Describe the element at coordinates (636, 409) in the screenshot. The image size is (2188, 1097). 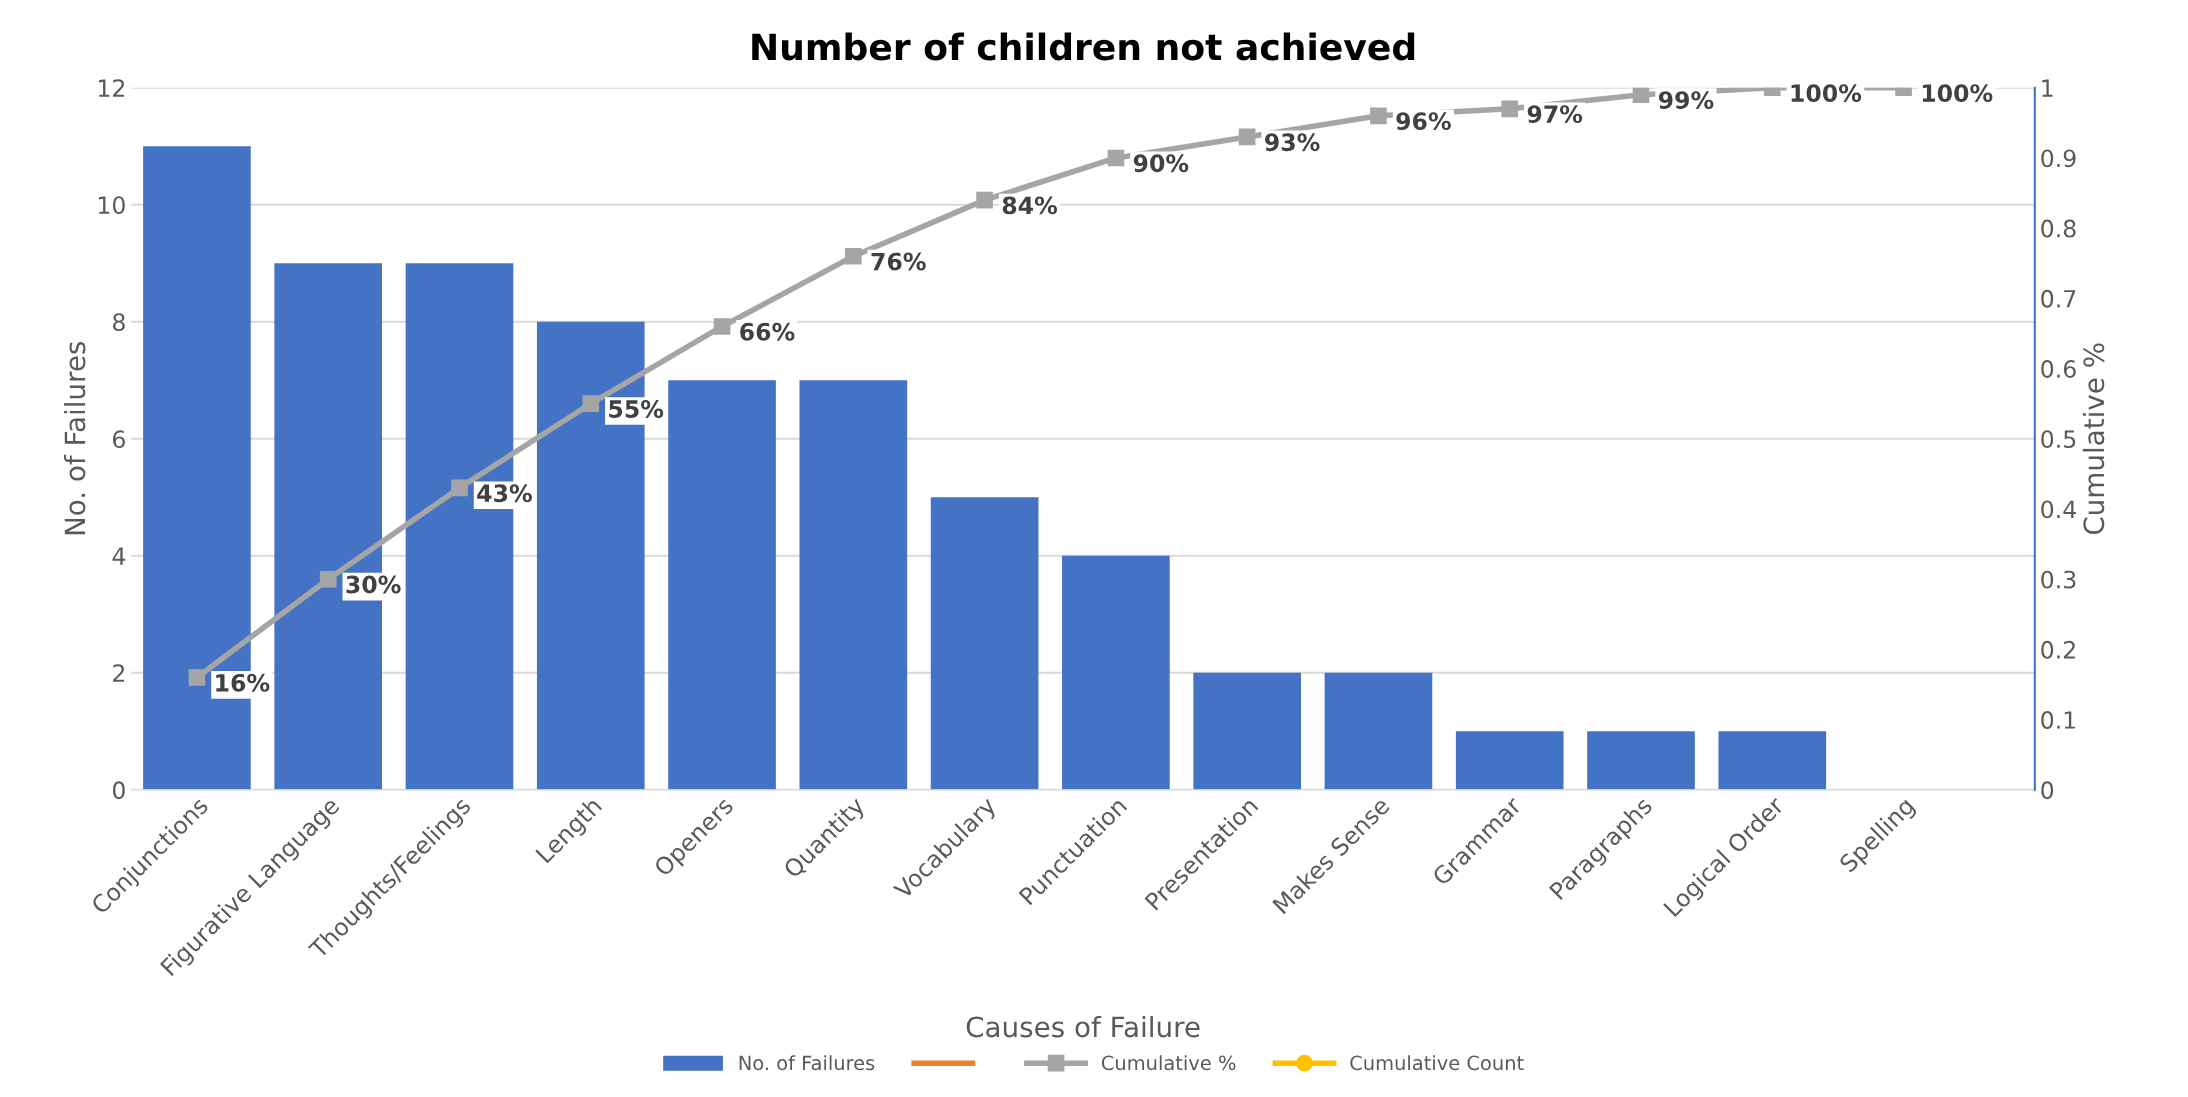
I see `data-label: 55%` at that location.